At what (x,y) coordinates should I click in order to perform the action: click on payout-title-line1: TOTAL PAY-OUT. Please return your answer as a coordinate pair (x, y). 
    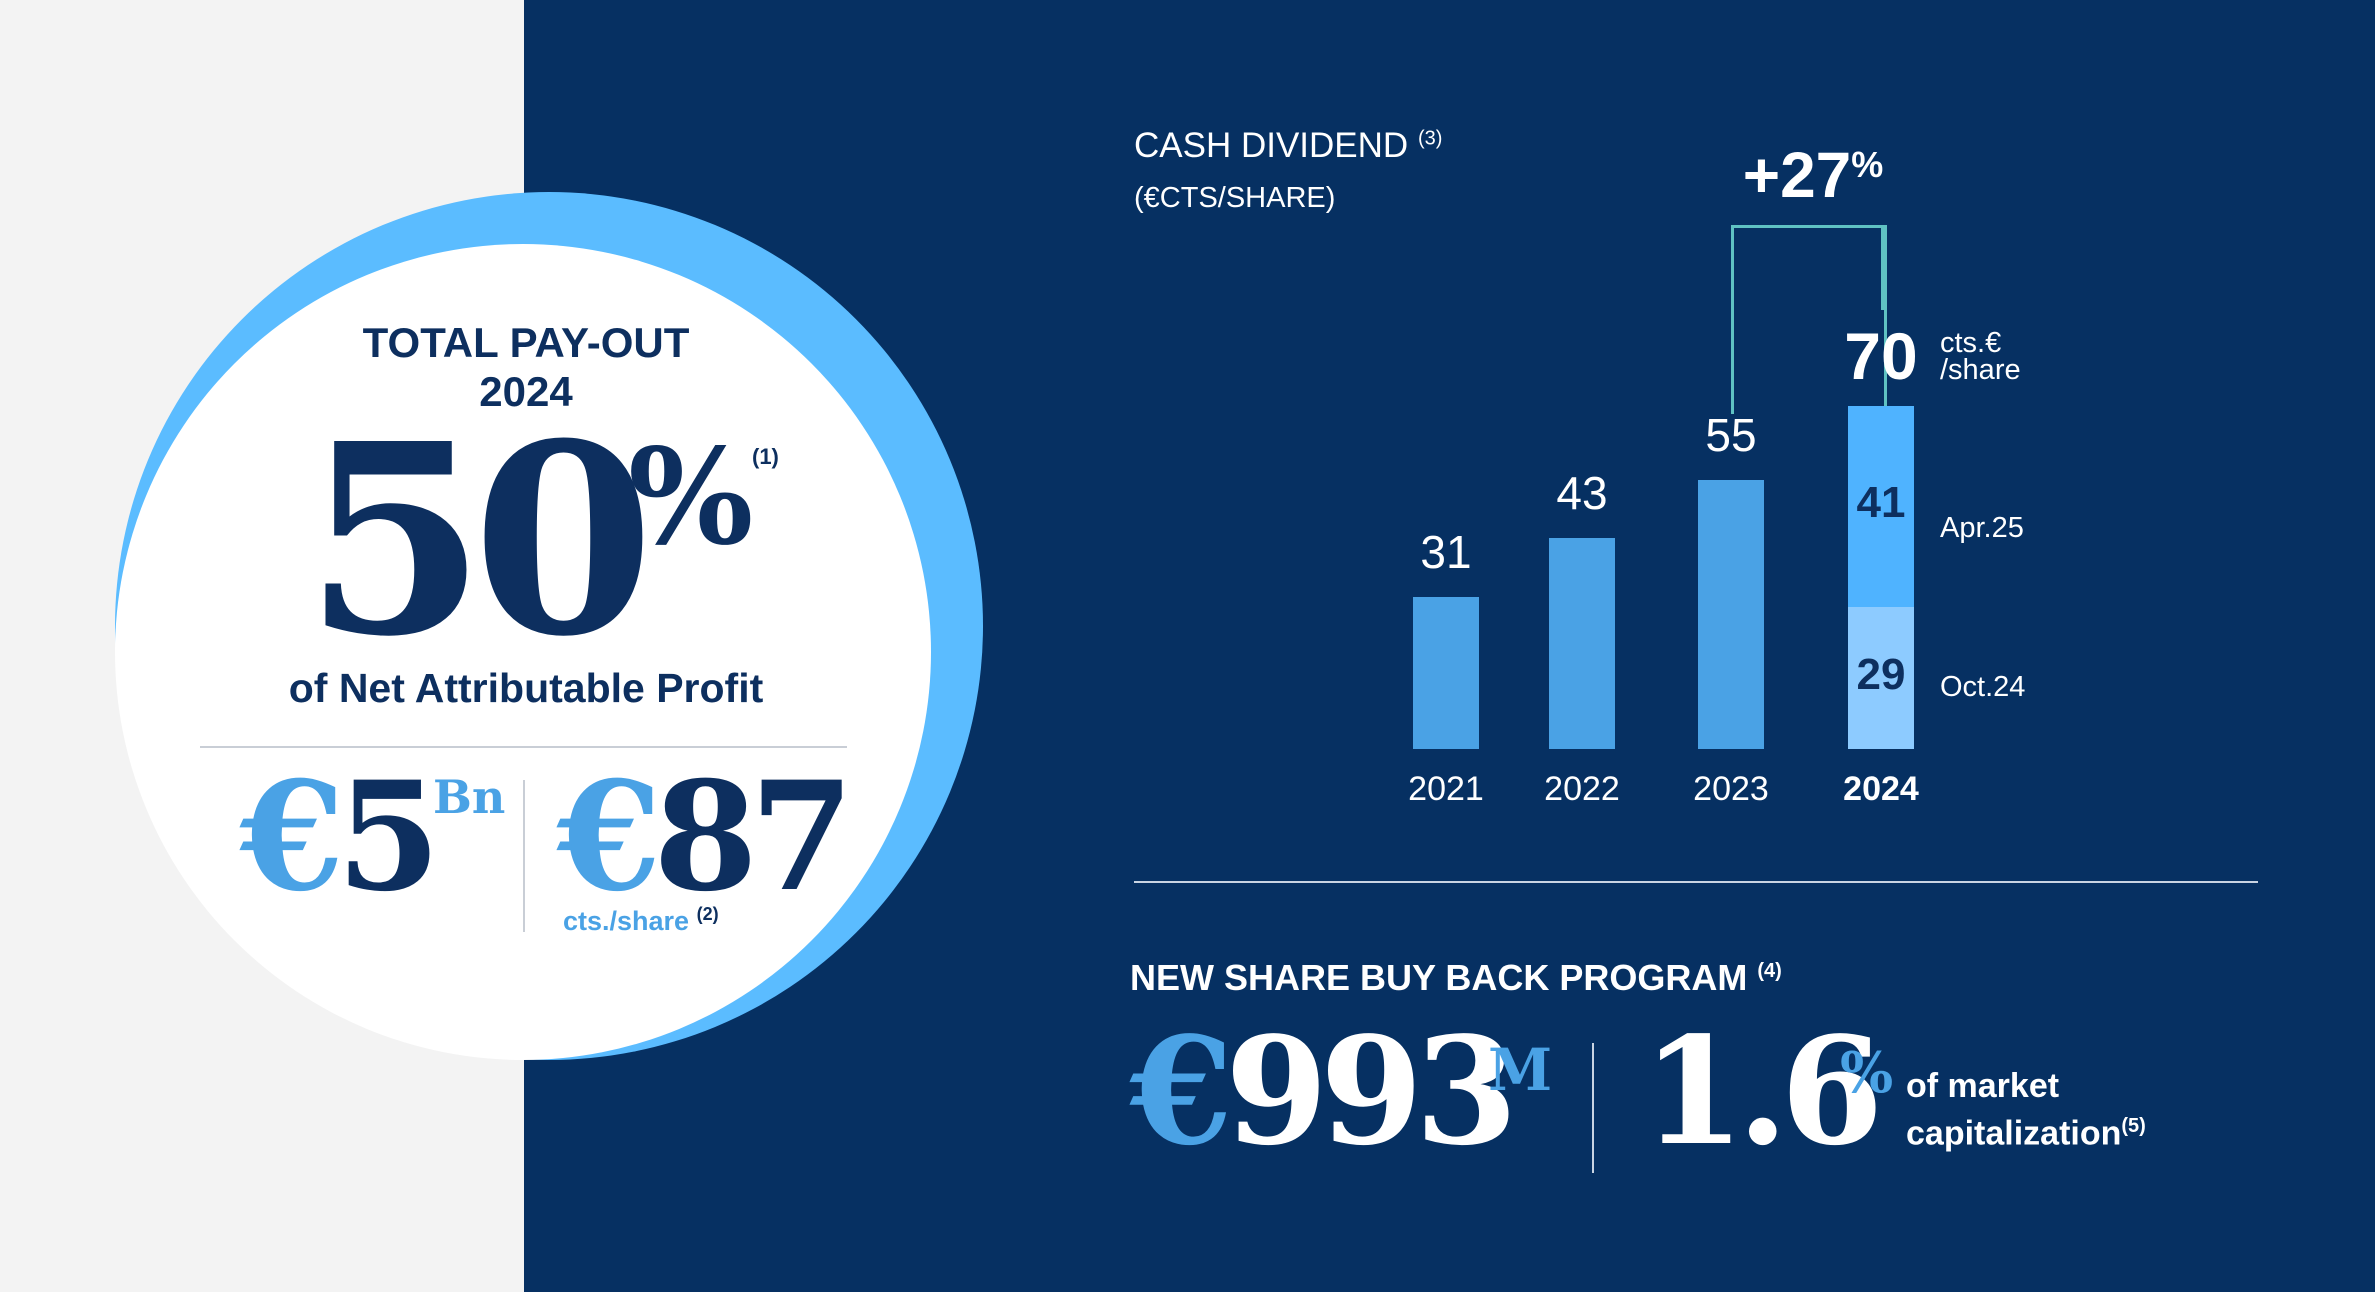
    Looking at the image, I should click on (526, 342).